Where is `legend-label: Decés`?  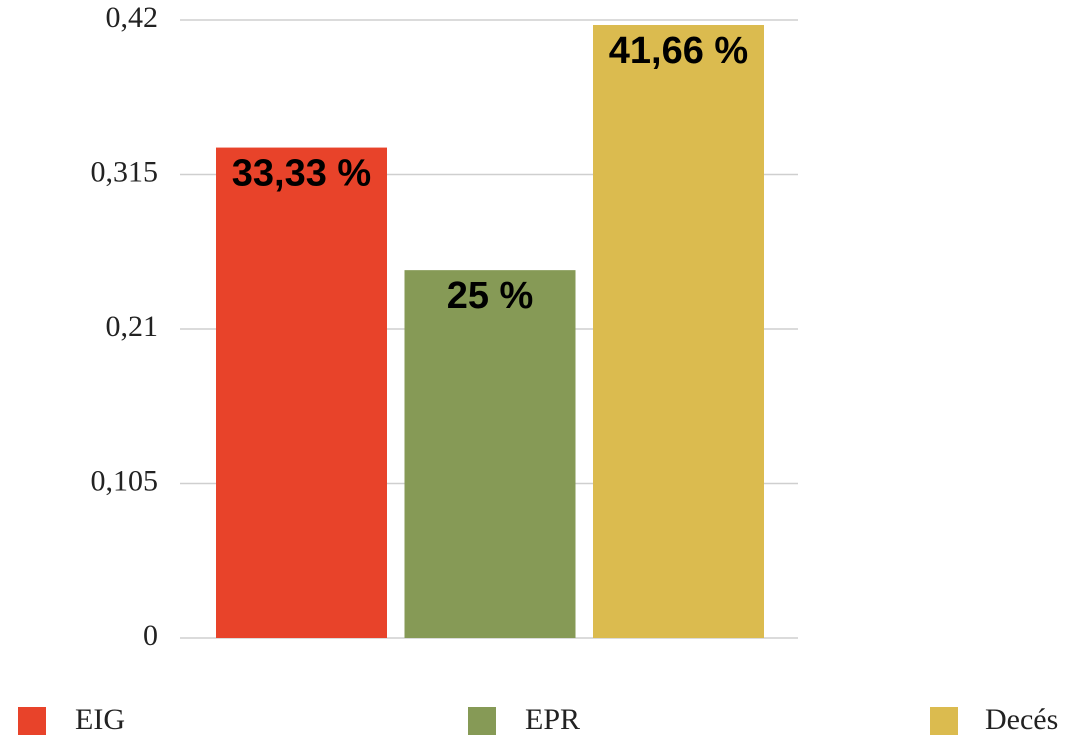 legend-label: Decés is located at coordinates (1021, 719).